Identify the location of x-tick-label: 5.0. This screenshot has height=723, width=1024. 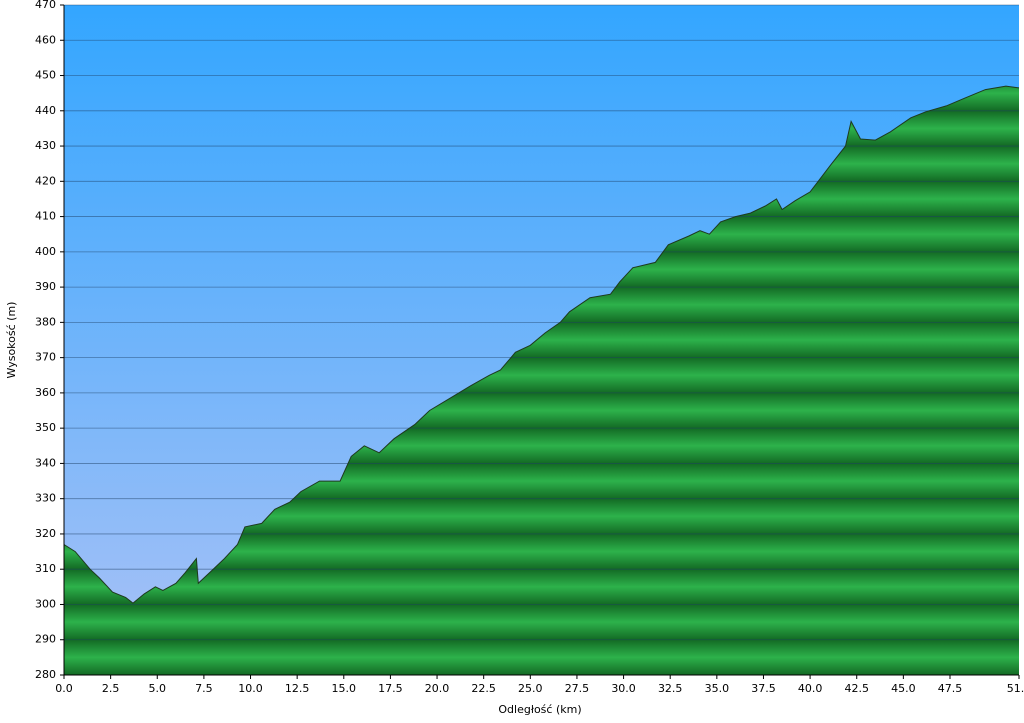
(158, 688).